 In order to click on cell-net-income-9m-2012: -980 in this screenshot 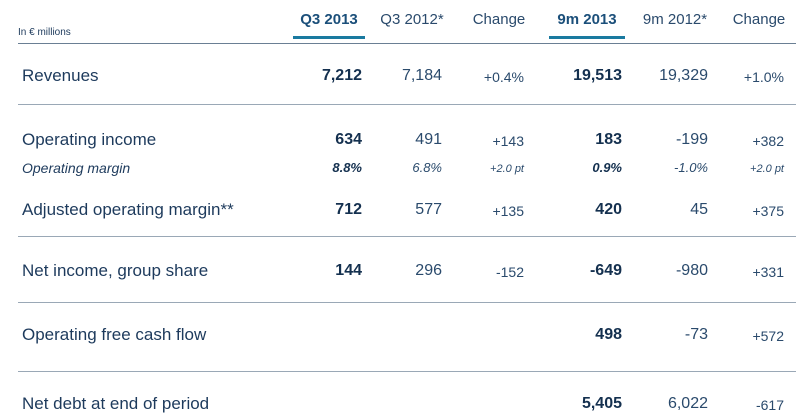, I will do `click(691, 270)`.